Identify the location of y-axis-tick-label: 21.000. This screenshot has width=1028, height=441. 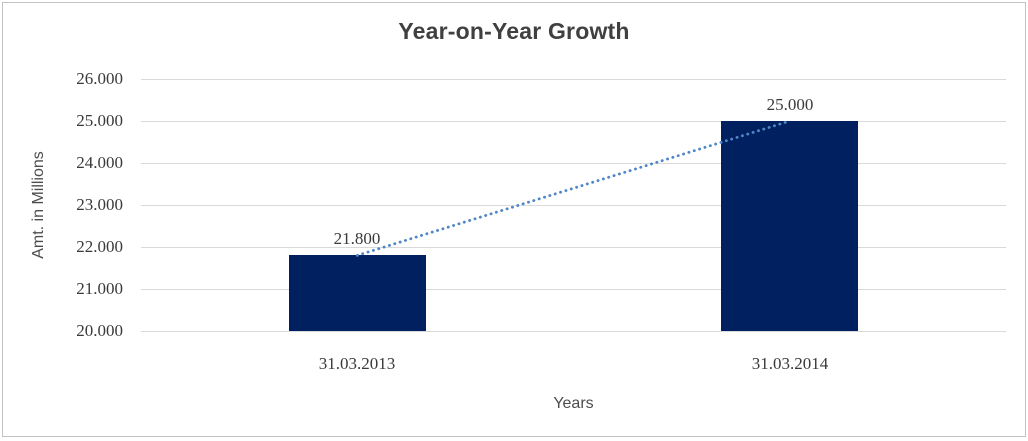
(99, 288).